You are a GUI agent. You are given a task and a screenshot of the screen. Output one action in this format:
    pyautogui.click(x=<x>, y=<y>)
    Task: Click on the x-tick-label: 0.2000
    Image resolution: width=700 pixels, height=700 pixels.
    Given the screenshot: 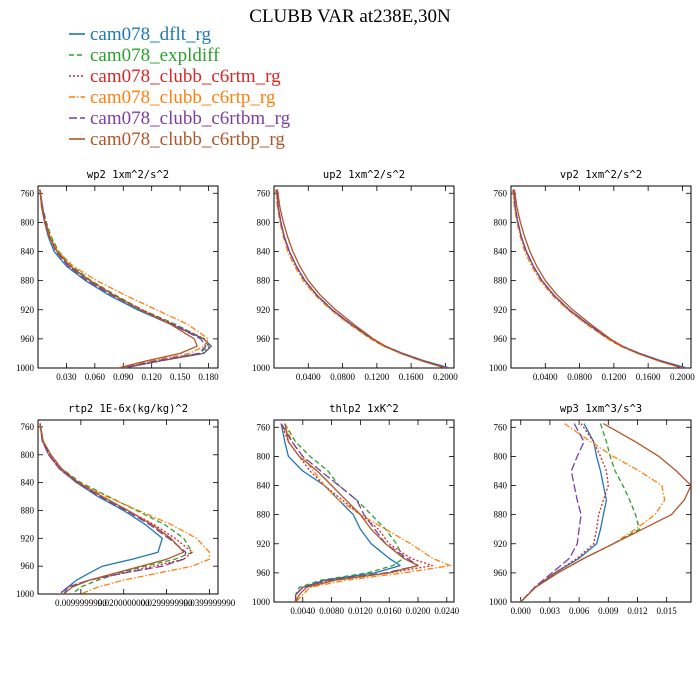 What is the action you would take?
    pyautogui.click(x=445, y=377)
    